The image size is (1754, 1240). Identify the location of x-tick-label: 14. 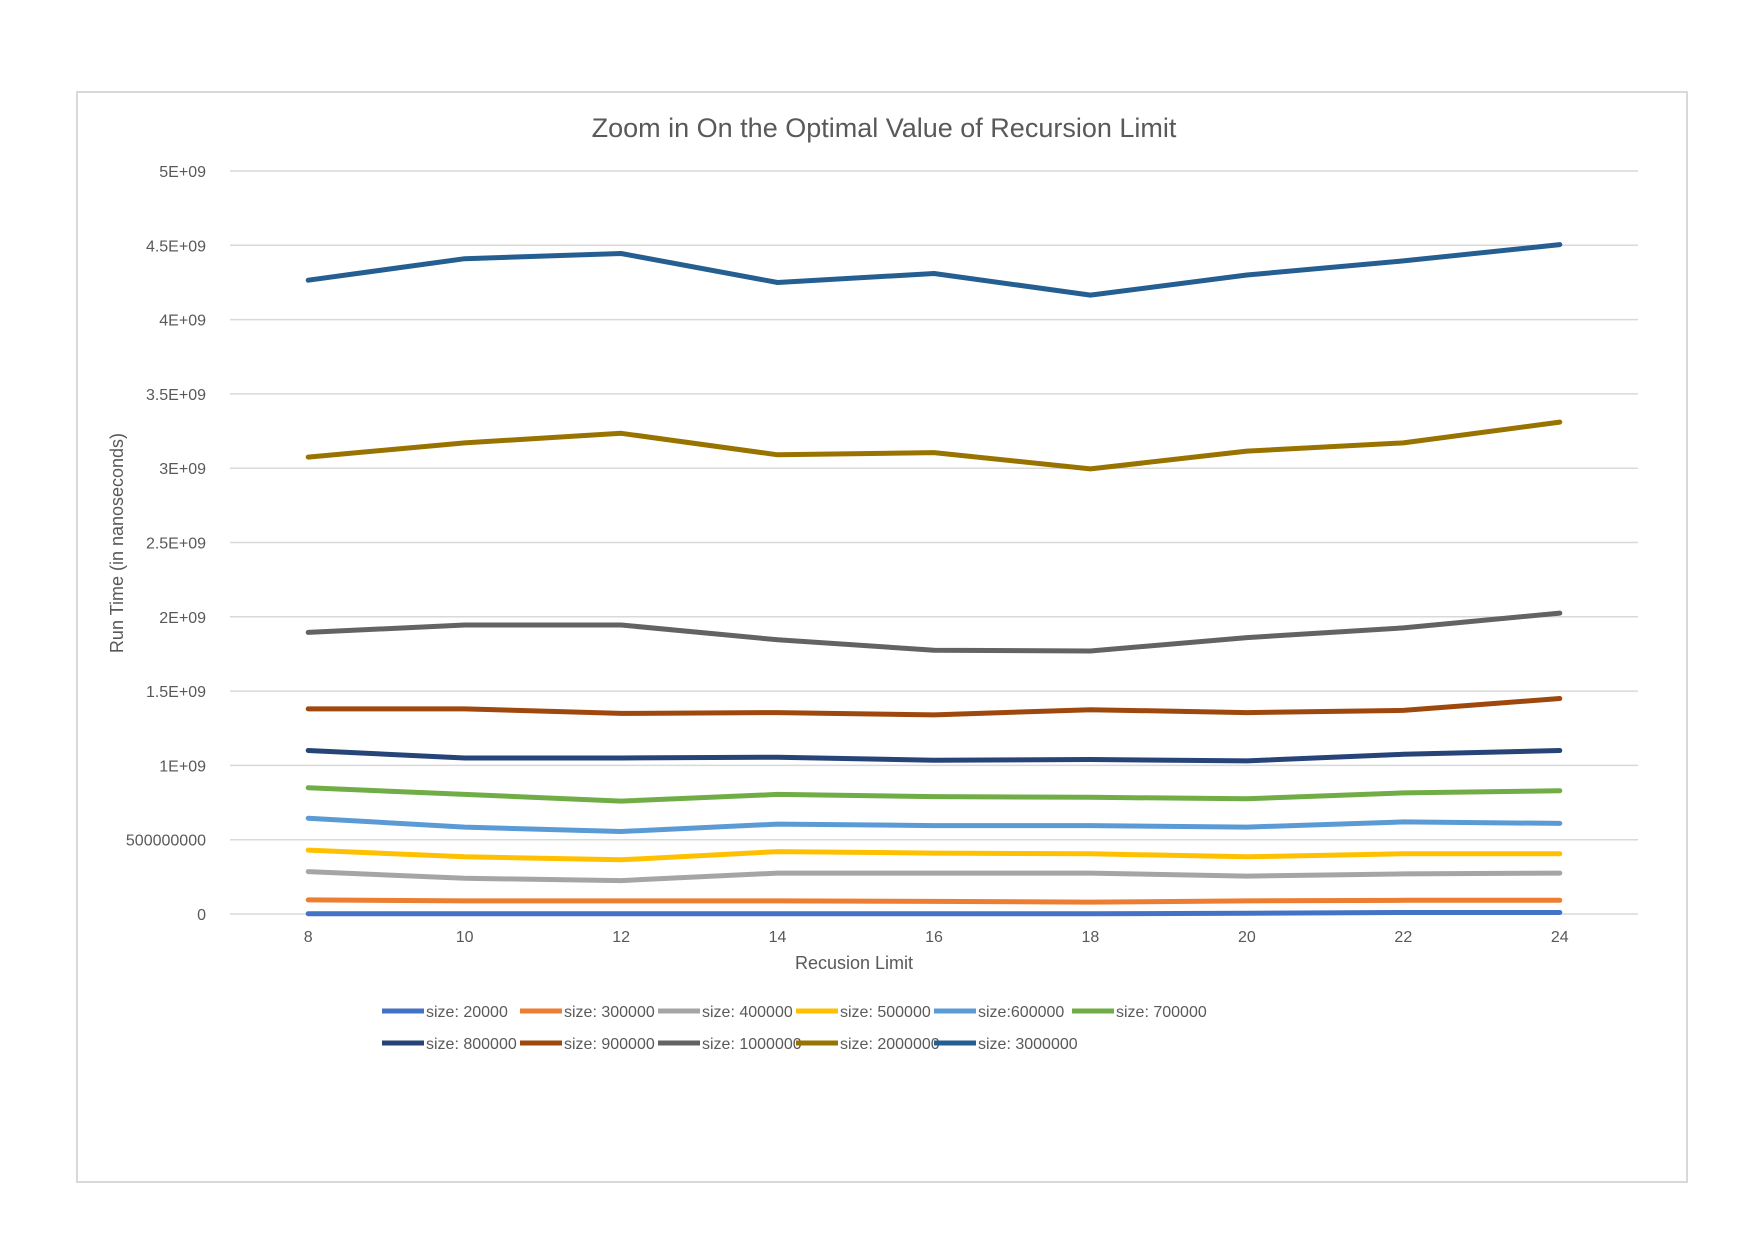
(778, 937).